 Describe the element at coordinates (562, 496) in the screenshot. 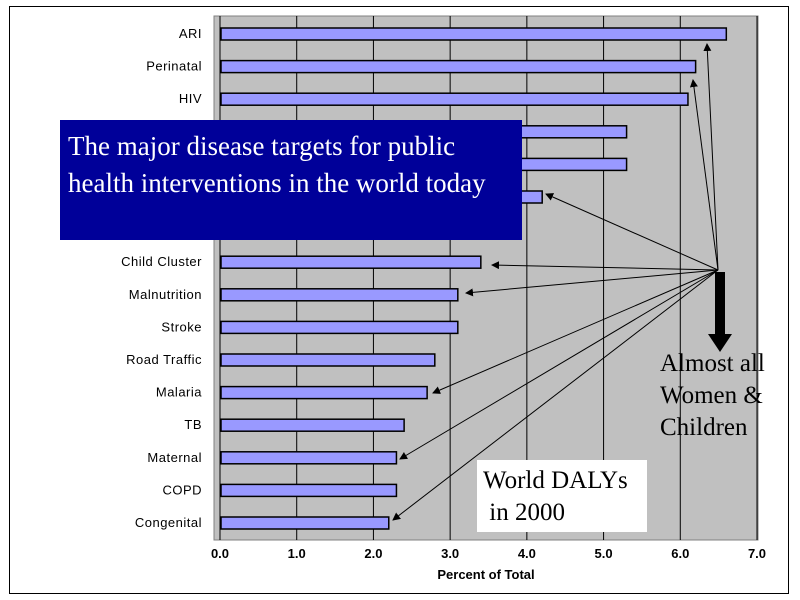

I see `dalys-box: World DALYs in 2000` at that location.